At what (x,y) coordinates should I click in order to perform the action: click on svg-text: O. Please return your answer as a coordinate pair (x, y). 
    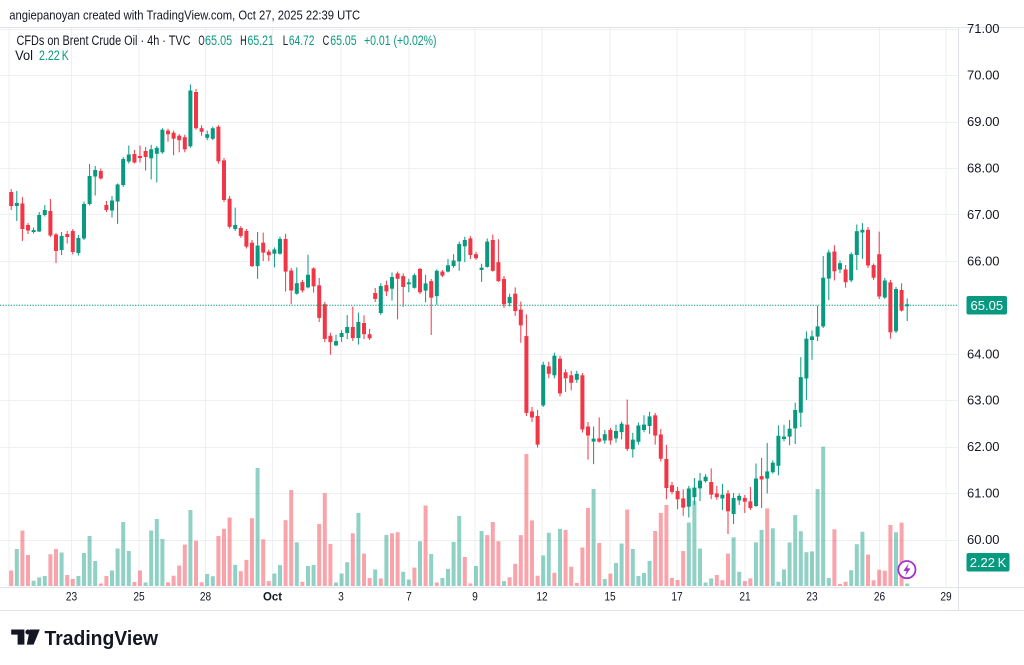
    Looking at the image, I should click on (201, 40).